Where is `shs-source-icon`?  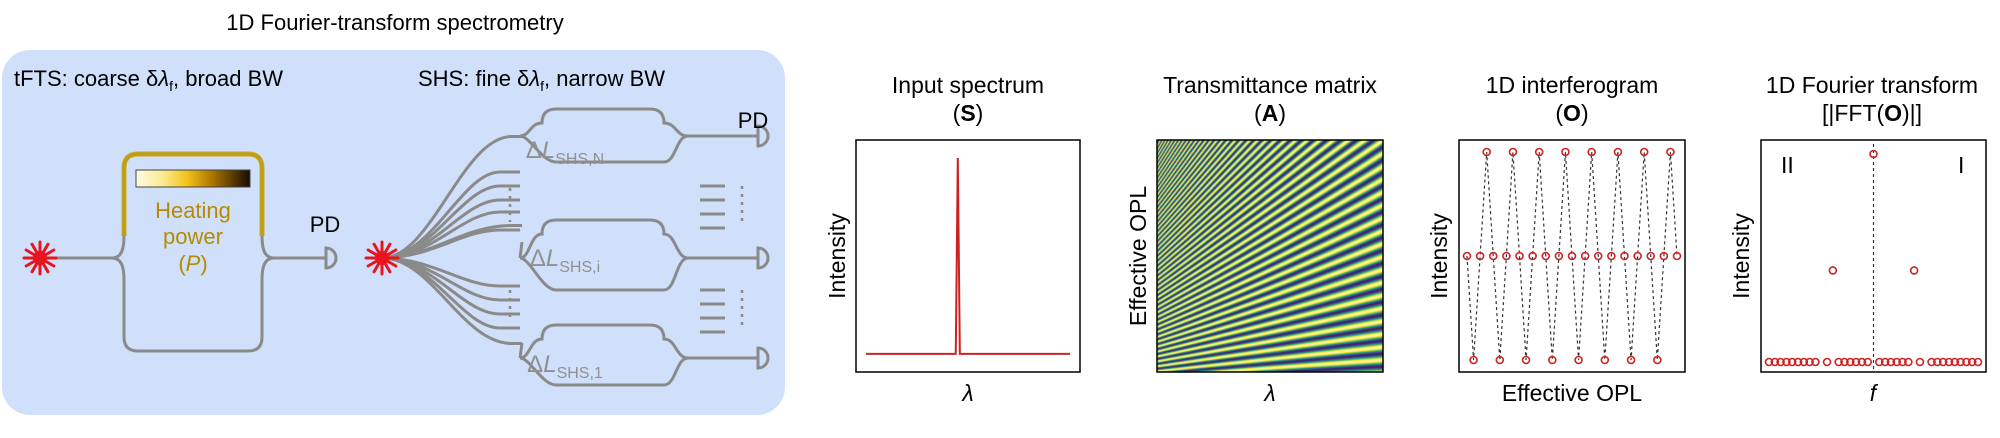
shs-source-icon is located at coordinates (382, 258).